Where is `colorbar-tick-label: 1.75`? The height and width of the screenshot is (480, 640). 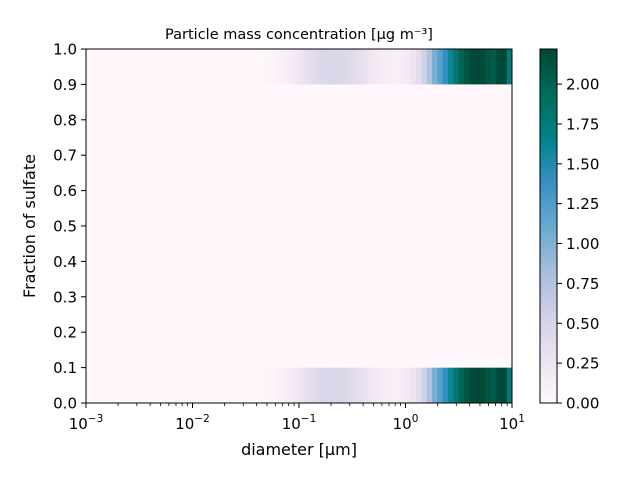 colorbar-tick-label: 1.75 is located at coordinates (582, 124).